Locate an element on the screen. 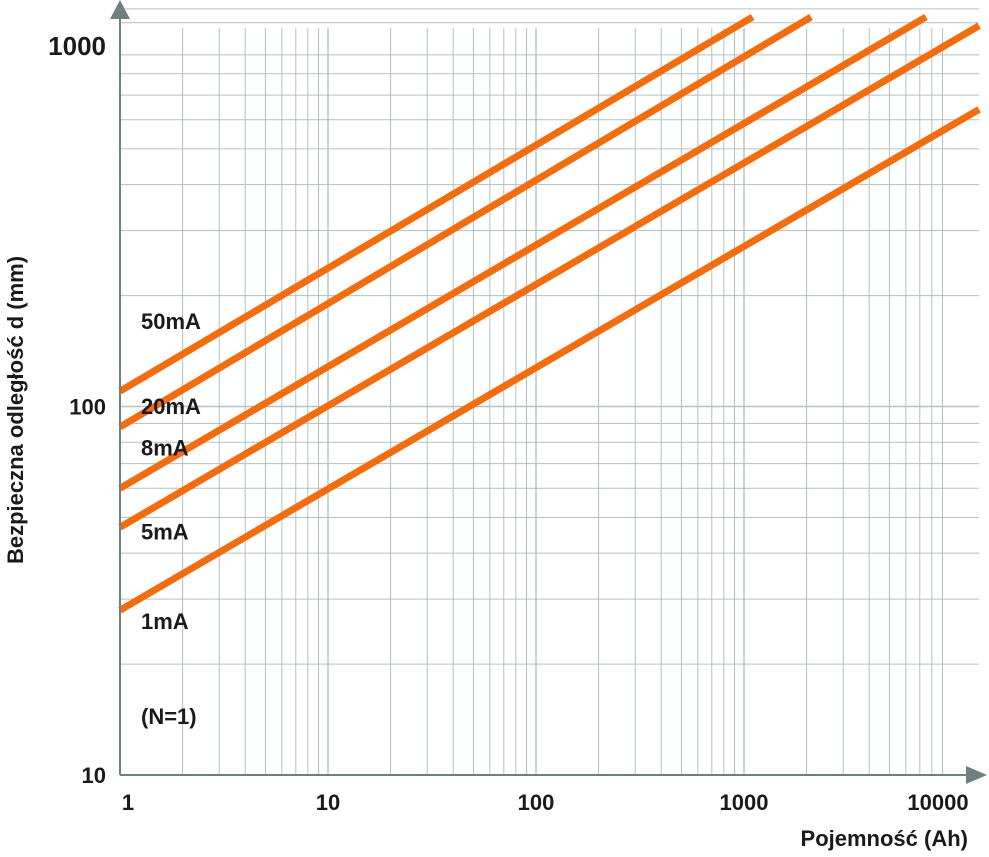 The image size is (989, 857). x-tick-label: 100 is located at coordinates (536, 802).